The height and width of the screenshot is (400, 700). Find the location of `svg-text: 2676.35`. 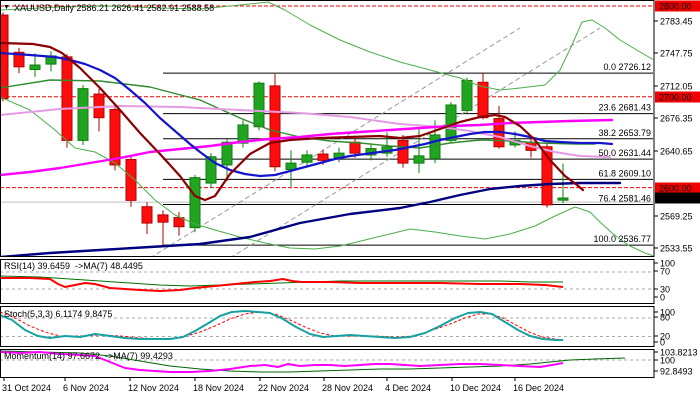

svg-text: 2676.35 is located at coordinates (676, 119).